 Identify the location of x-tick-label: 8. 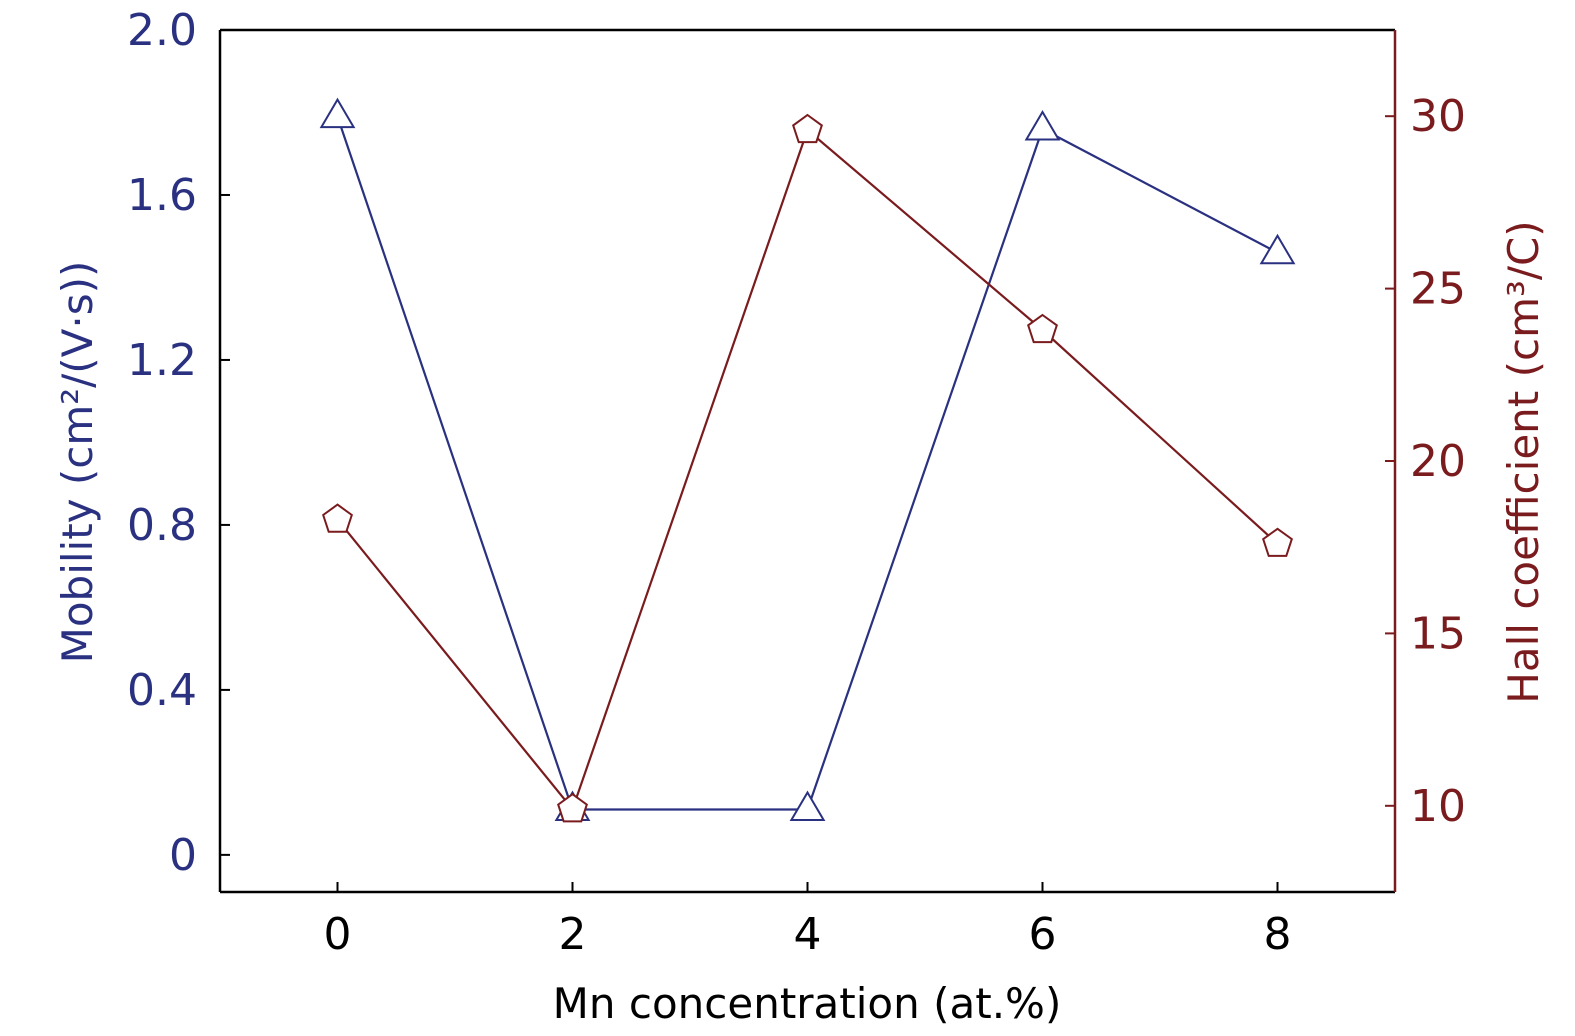
(1278, 934).